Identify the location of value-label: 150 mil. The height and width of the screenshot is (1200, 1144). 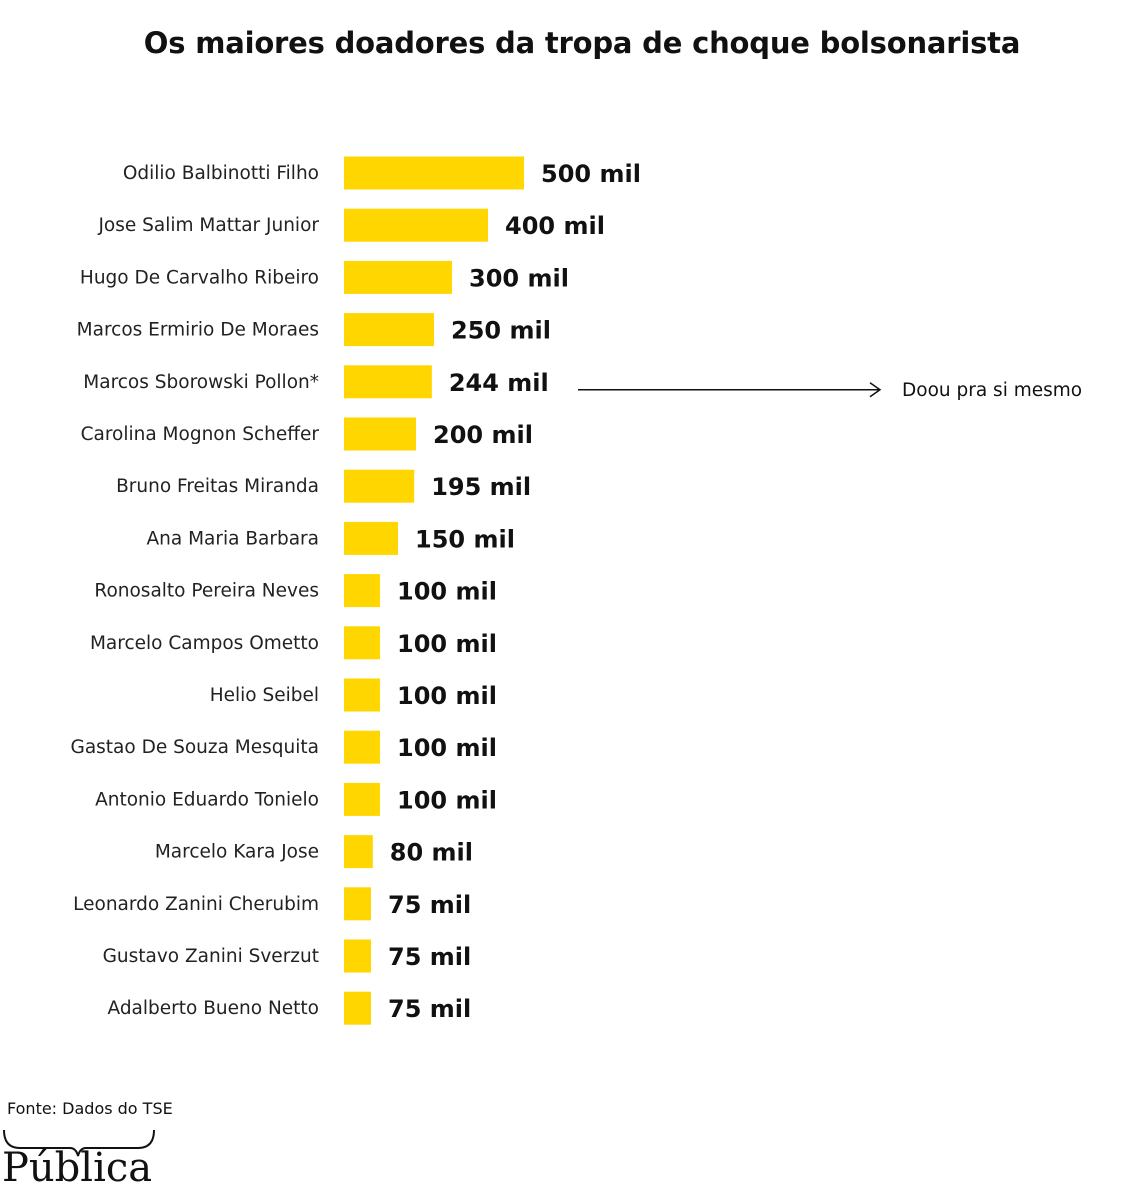
(465, 539).